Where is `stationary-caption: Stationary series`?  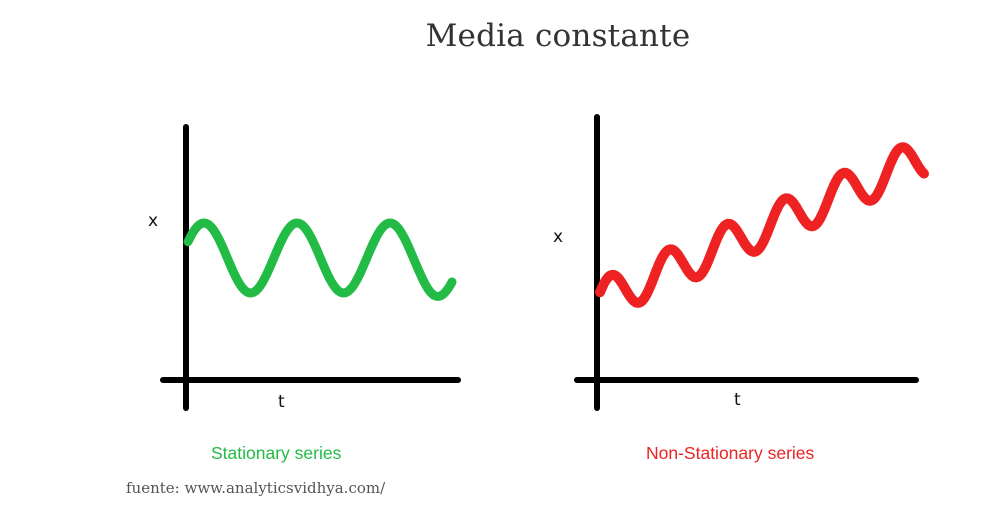 stationary-caption: Stationary series is located at coordinates (276, 453).